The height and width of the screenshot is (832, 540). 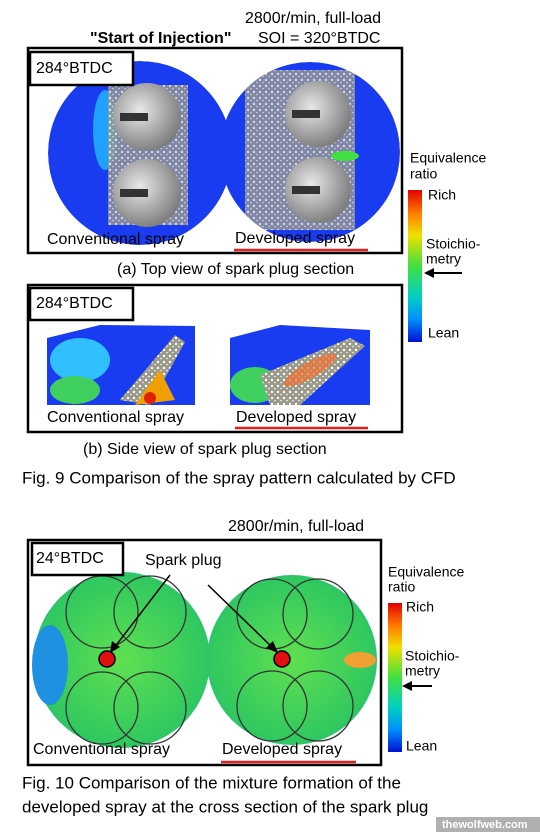 What do you see at coordinates (292, 660) in the screenshot?
I see `section-developed` at bounding box center [292, 660].